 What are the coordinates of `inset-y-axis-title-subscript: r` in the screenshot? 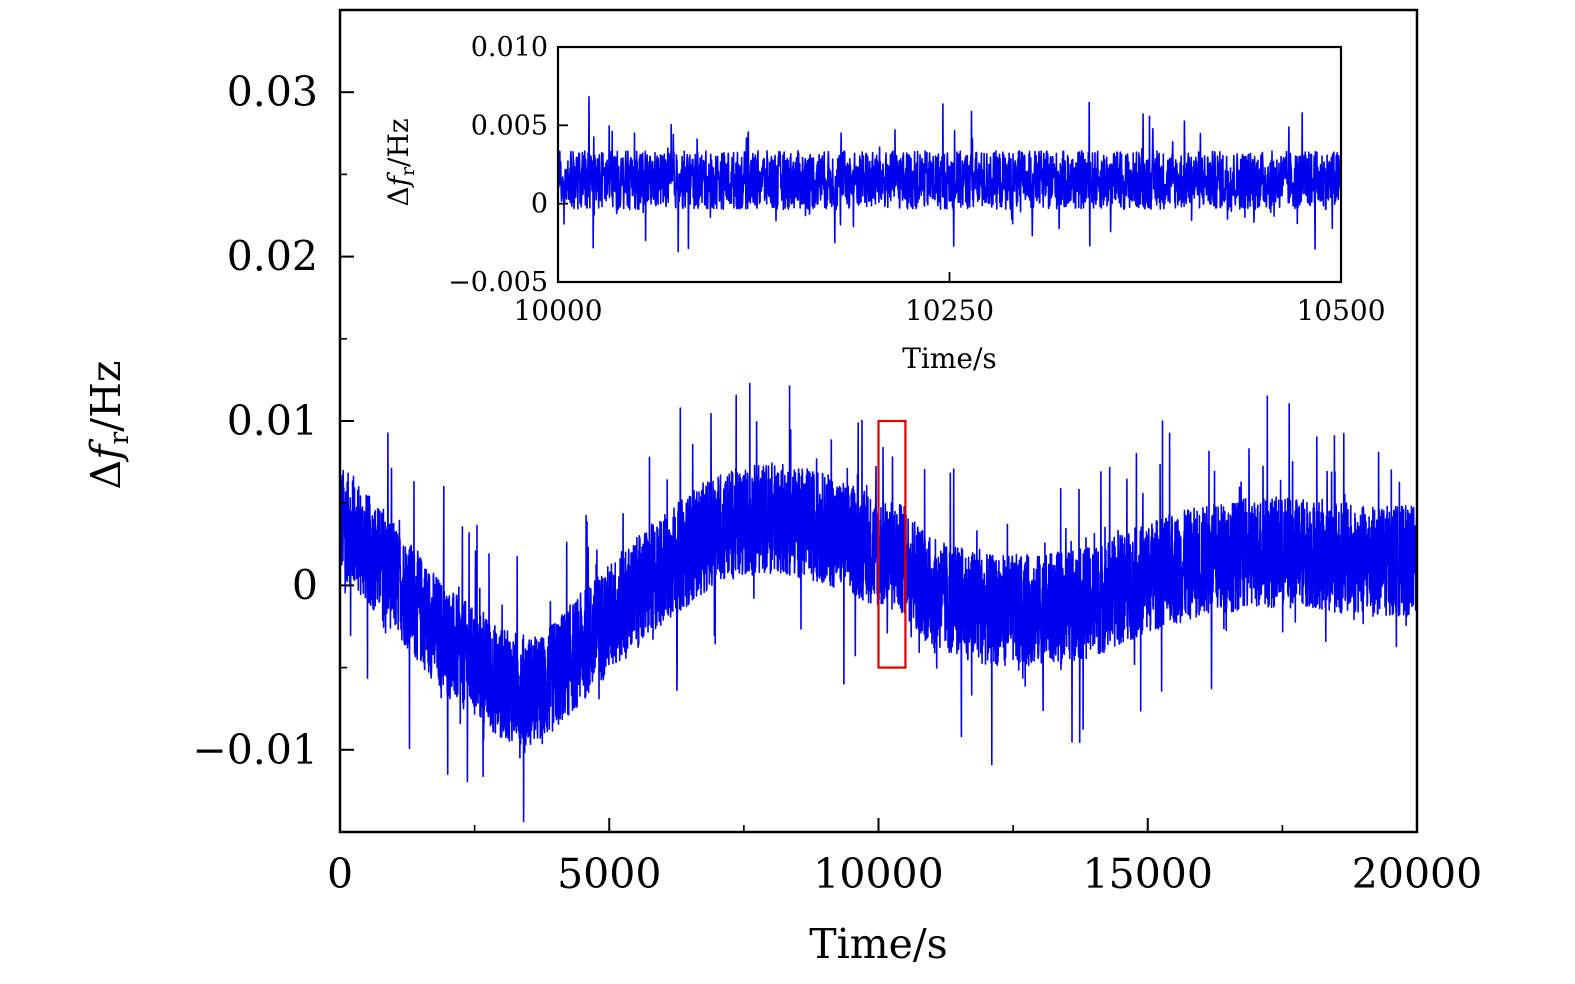 It's located at (408, 171).